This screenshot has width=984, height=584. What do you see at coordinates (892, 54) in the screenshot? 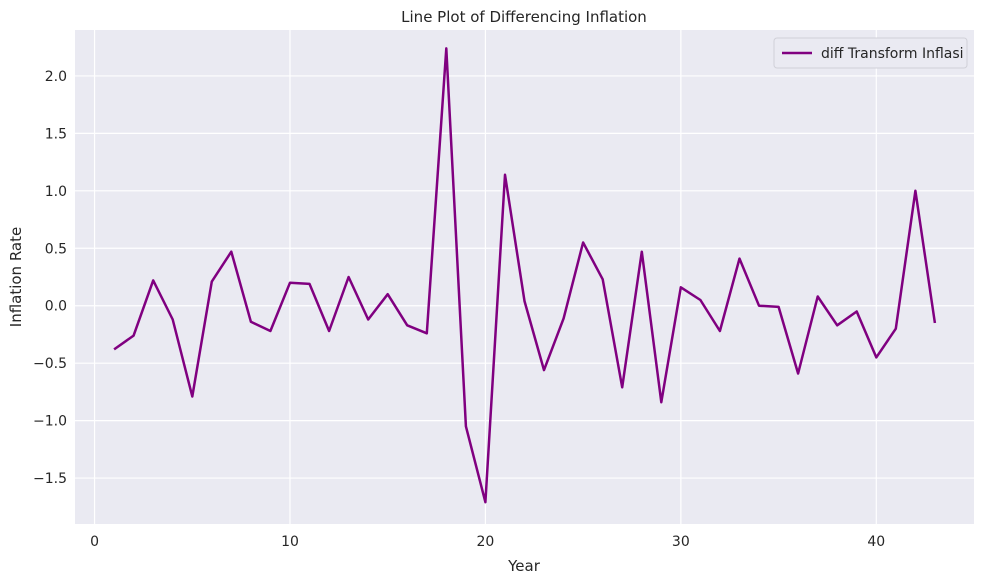
I see `legend-label: diff Transform Inflasi` at bounding box center [892, 54].